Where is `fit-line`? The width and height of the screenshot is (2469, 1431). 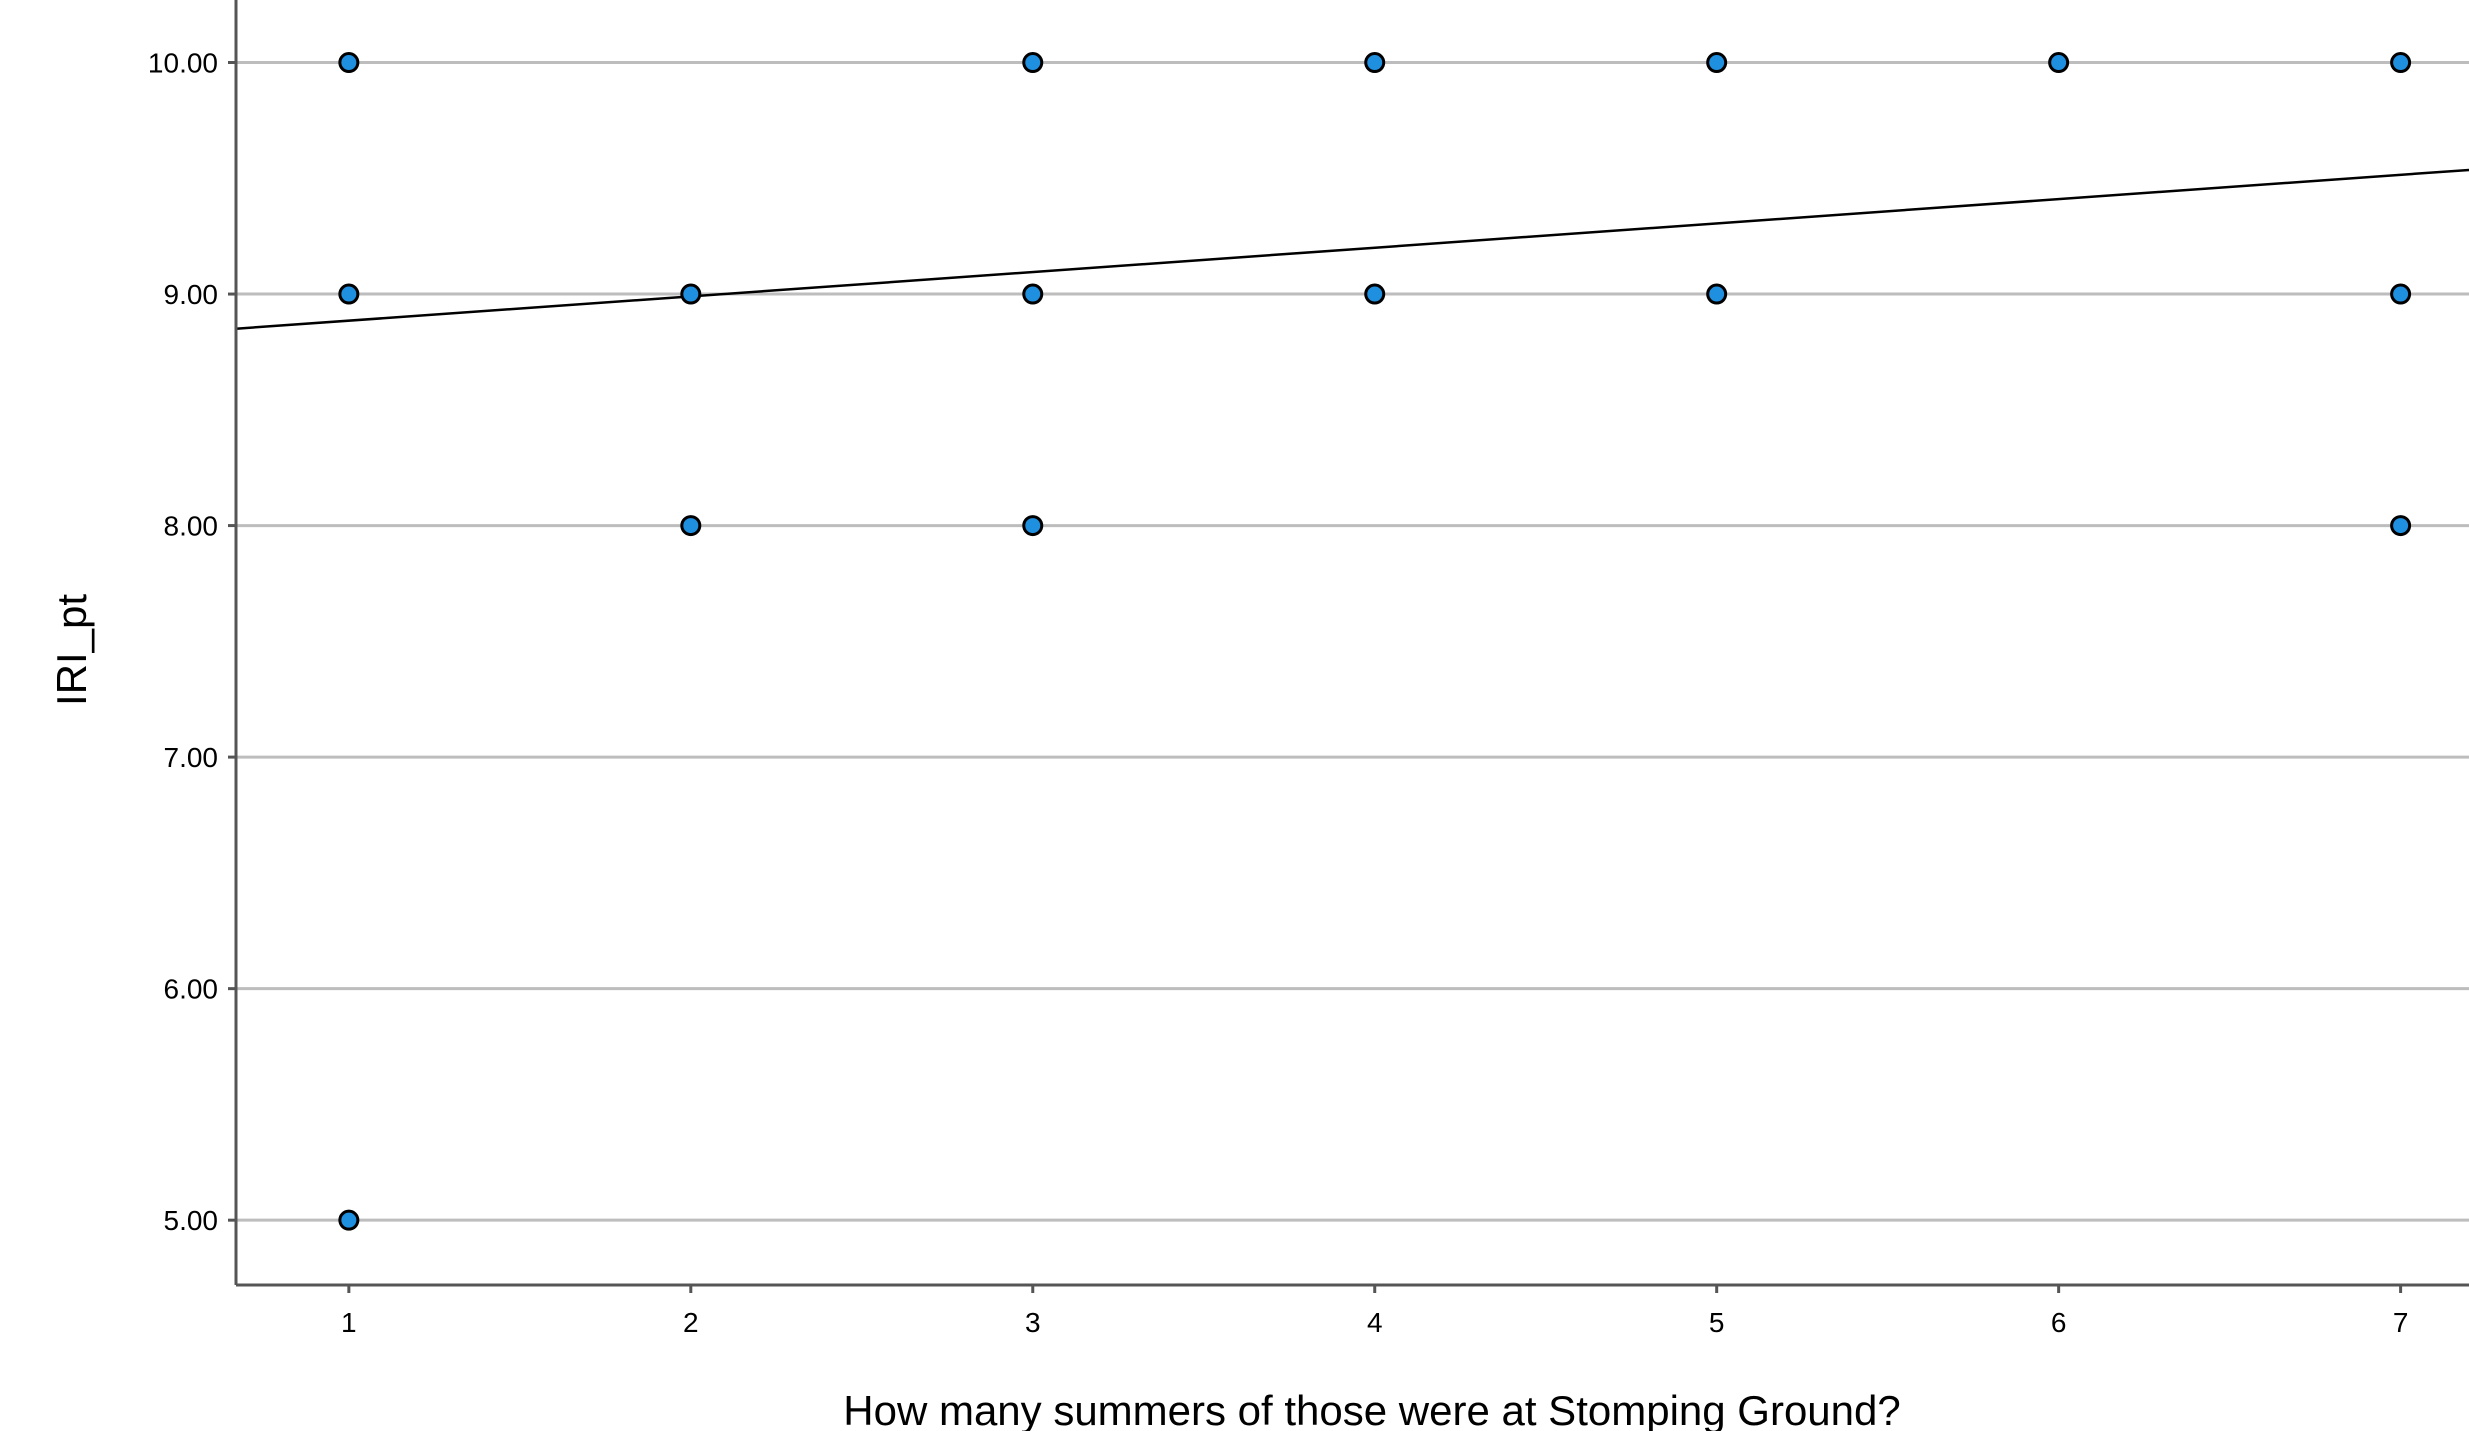
fit-line is located at coordinates (1352, 249).